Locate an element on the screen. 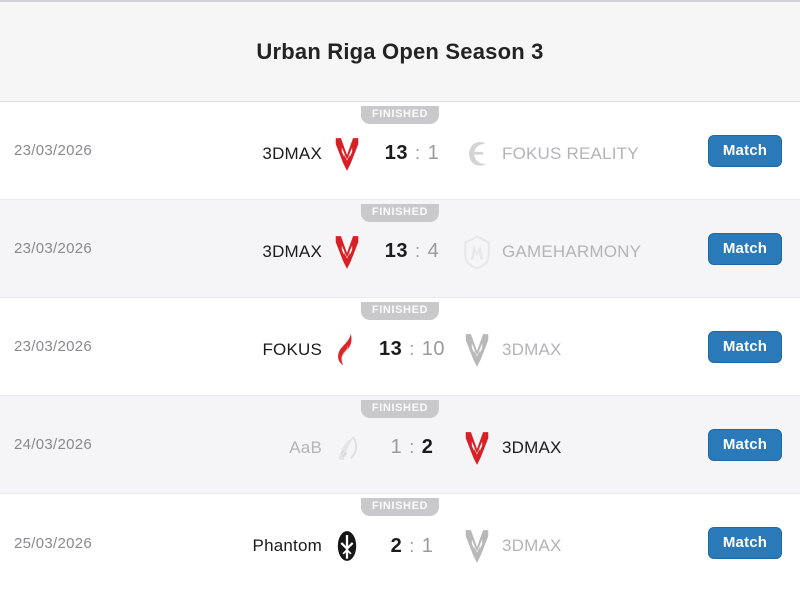 The image size is (800, 600). home-team: AaB is located at coordinates (264, 448).